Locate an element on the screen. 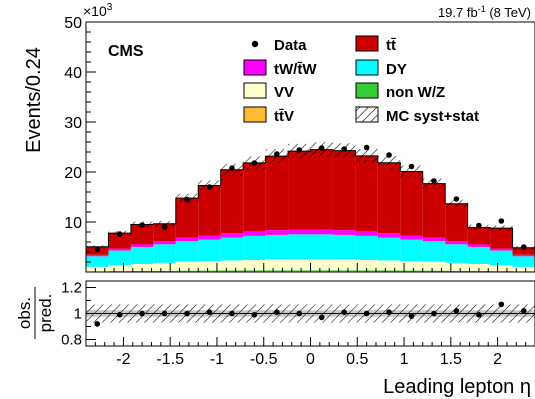 Image resolution: width=535 pixels, height=399 pixels. x-tick-label: 1 is located at coordinates (404, 359).